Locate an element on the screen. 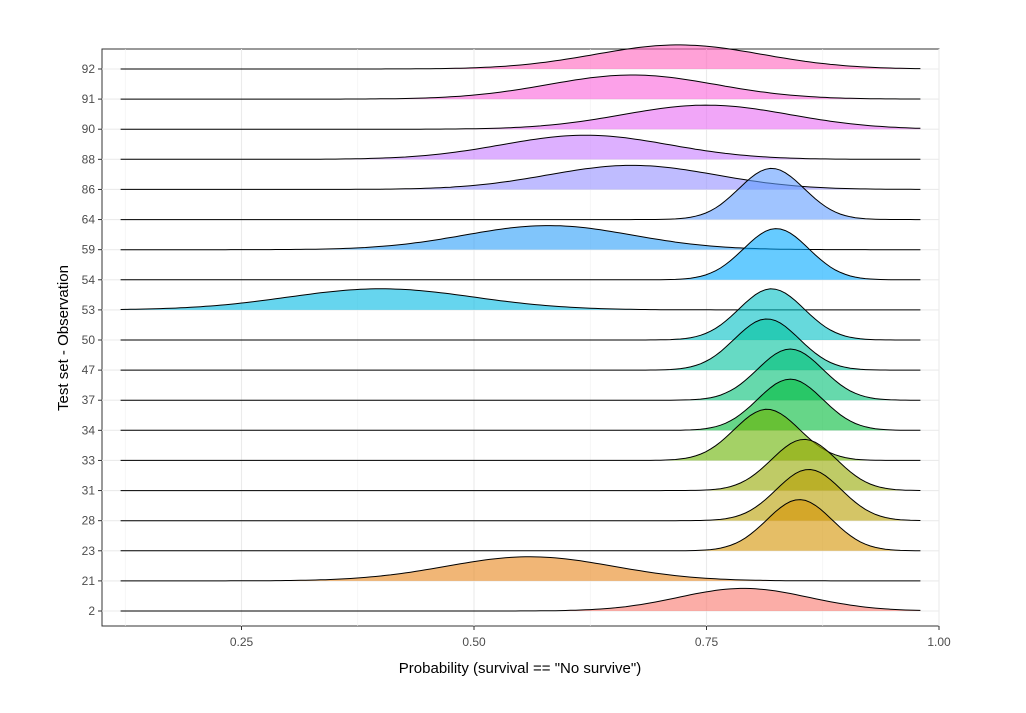 The width and height of the screenshot is (1026, 713). y-tick-label: 33 is located at coordinates (89, 460).